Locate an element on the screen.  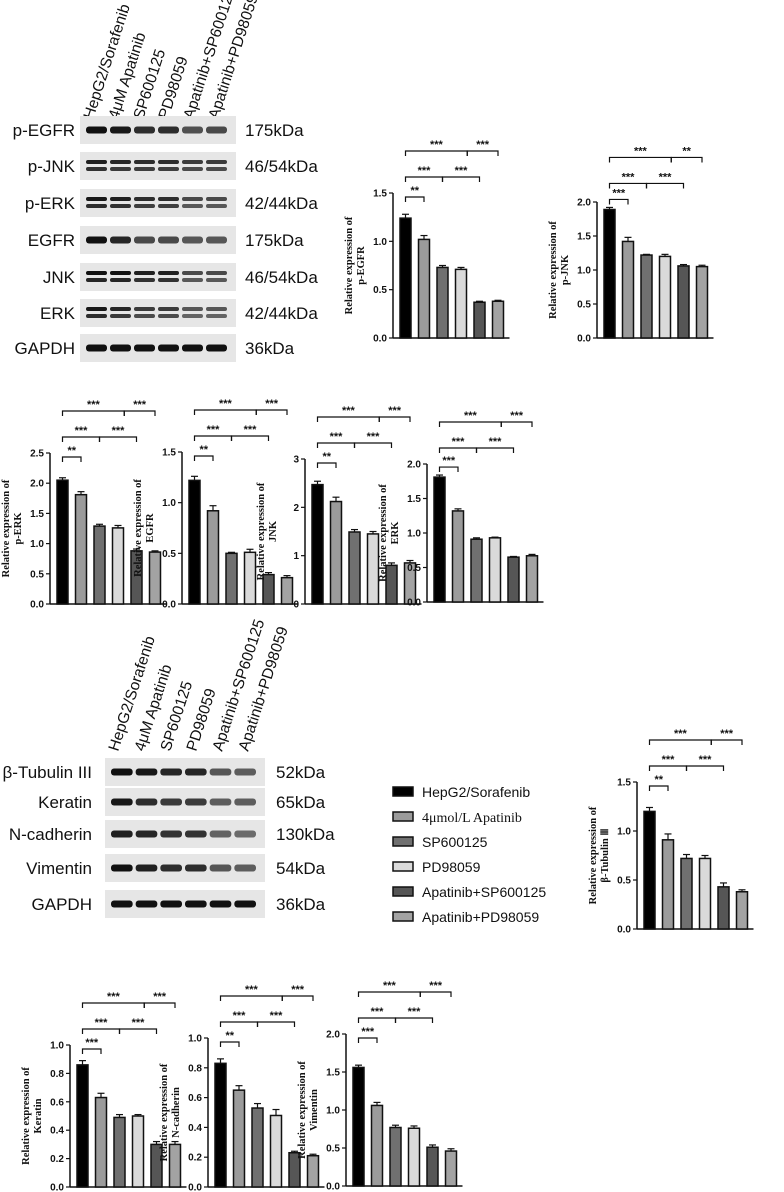
y-tick-label: 0.6 is located at coordinates (195, 1098).